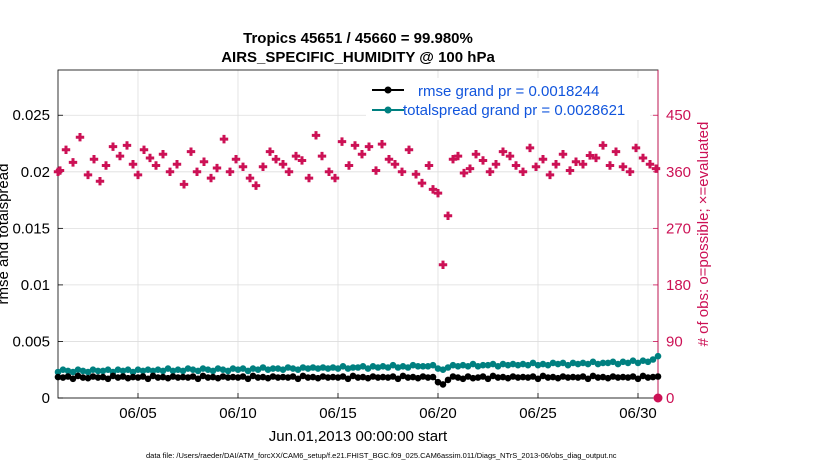  Describe the element at coordinates (678, 172) in the screenshot. I see `y-right-tick-label: 360` at that location.